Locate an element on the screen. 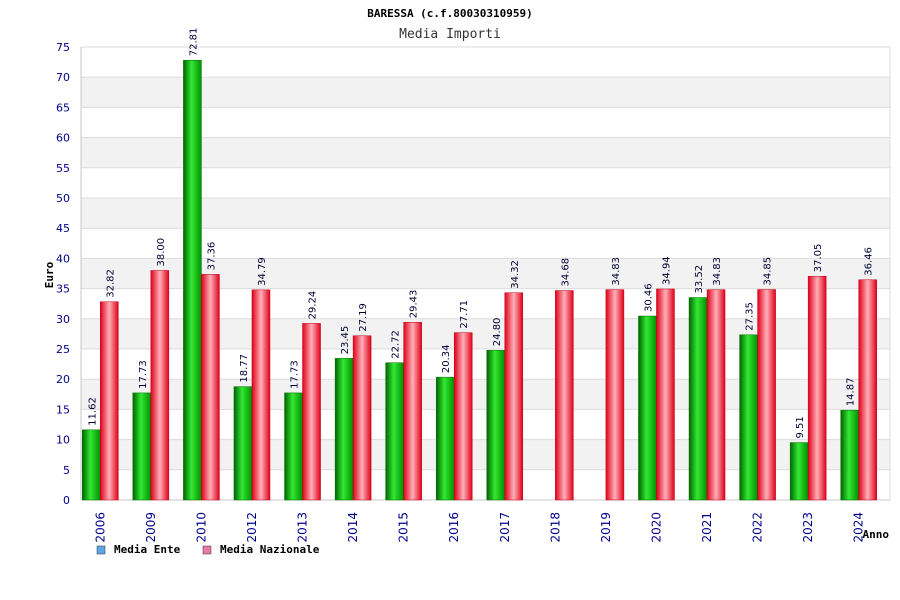 The height and width of the screenshot is (600, 900). y-tick-label: 45 is located at coordinates (63, 228).